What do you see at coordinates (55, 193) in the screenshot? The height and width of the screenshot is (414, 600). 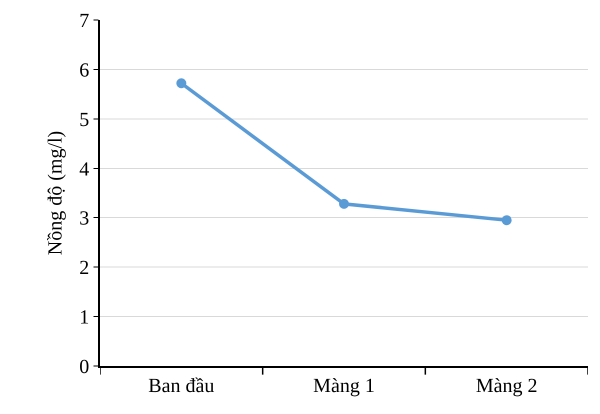 I see `y-axis-title: Nồng độ (mg/l)` at bounding box center [55, 193].